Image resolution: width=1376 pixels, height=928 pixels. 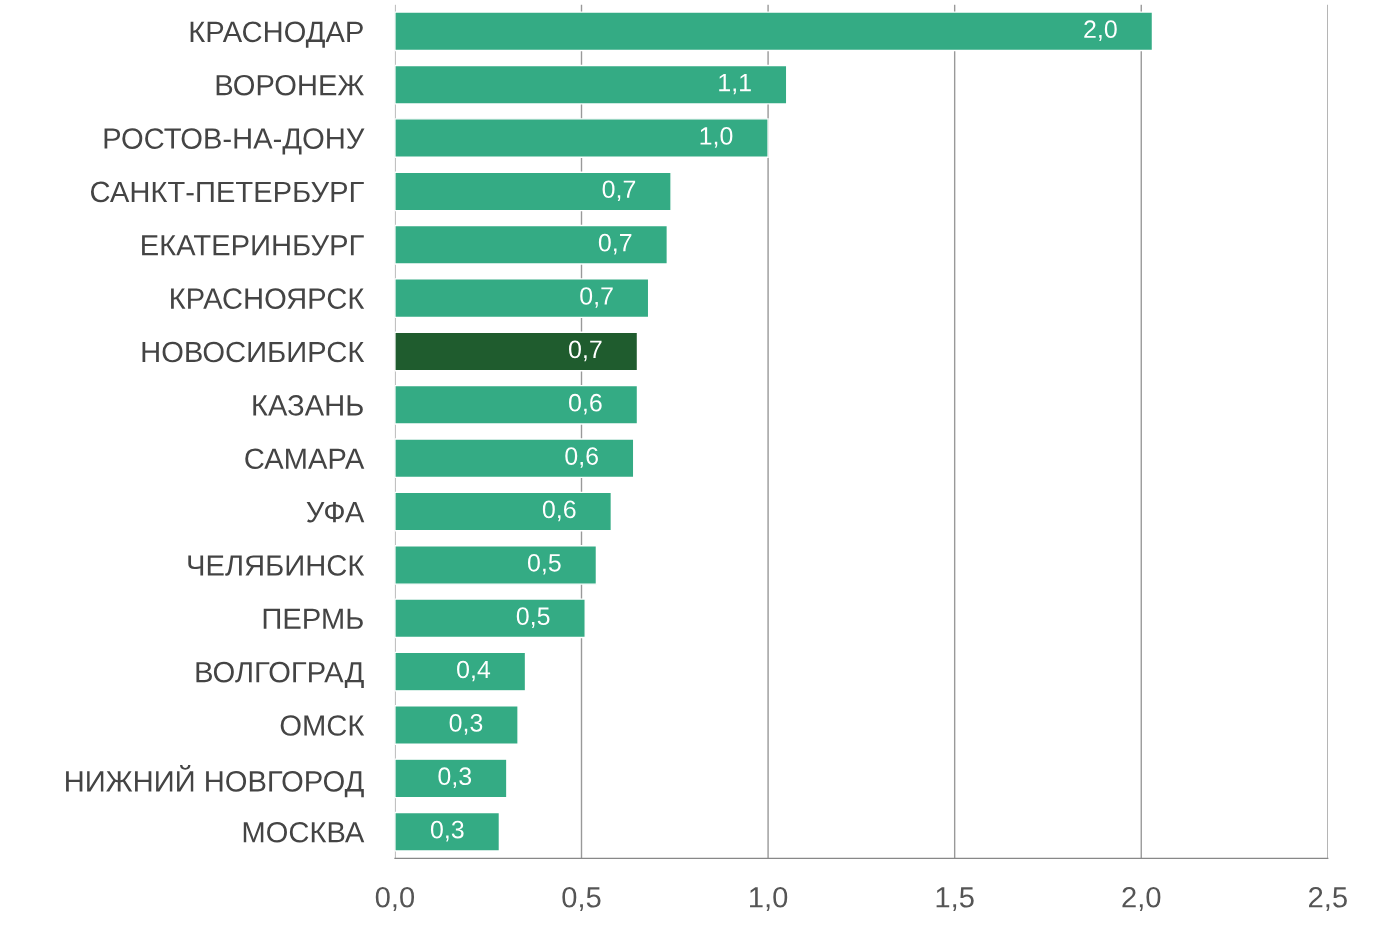 I want to click on y-tick-label: НИЖНИЙ НОВГОРОД, so click(x=215, y=781).